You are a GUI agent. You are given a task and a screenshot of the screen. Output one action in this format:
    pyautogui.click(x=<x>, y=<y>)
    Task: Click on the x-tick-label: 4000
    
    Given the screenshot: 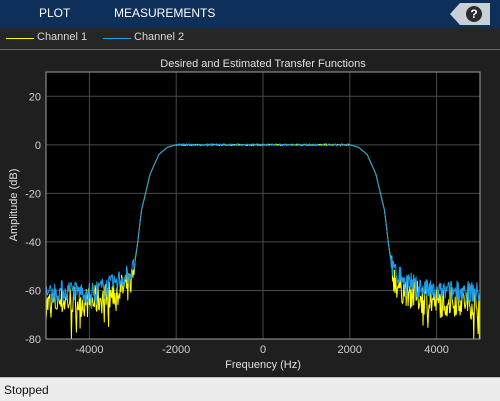 What is the action you would take?
    pyautogui.click(x=436, y=350)
    